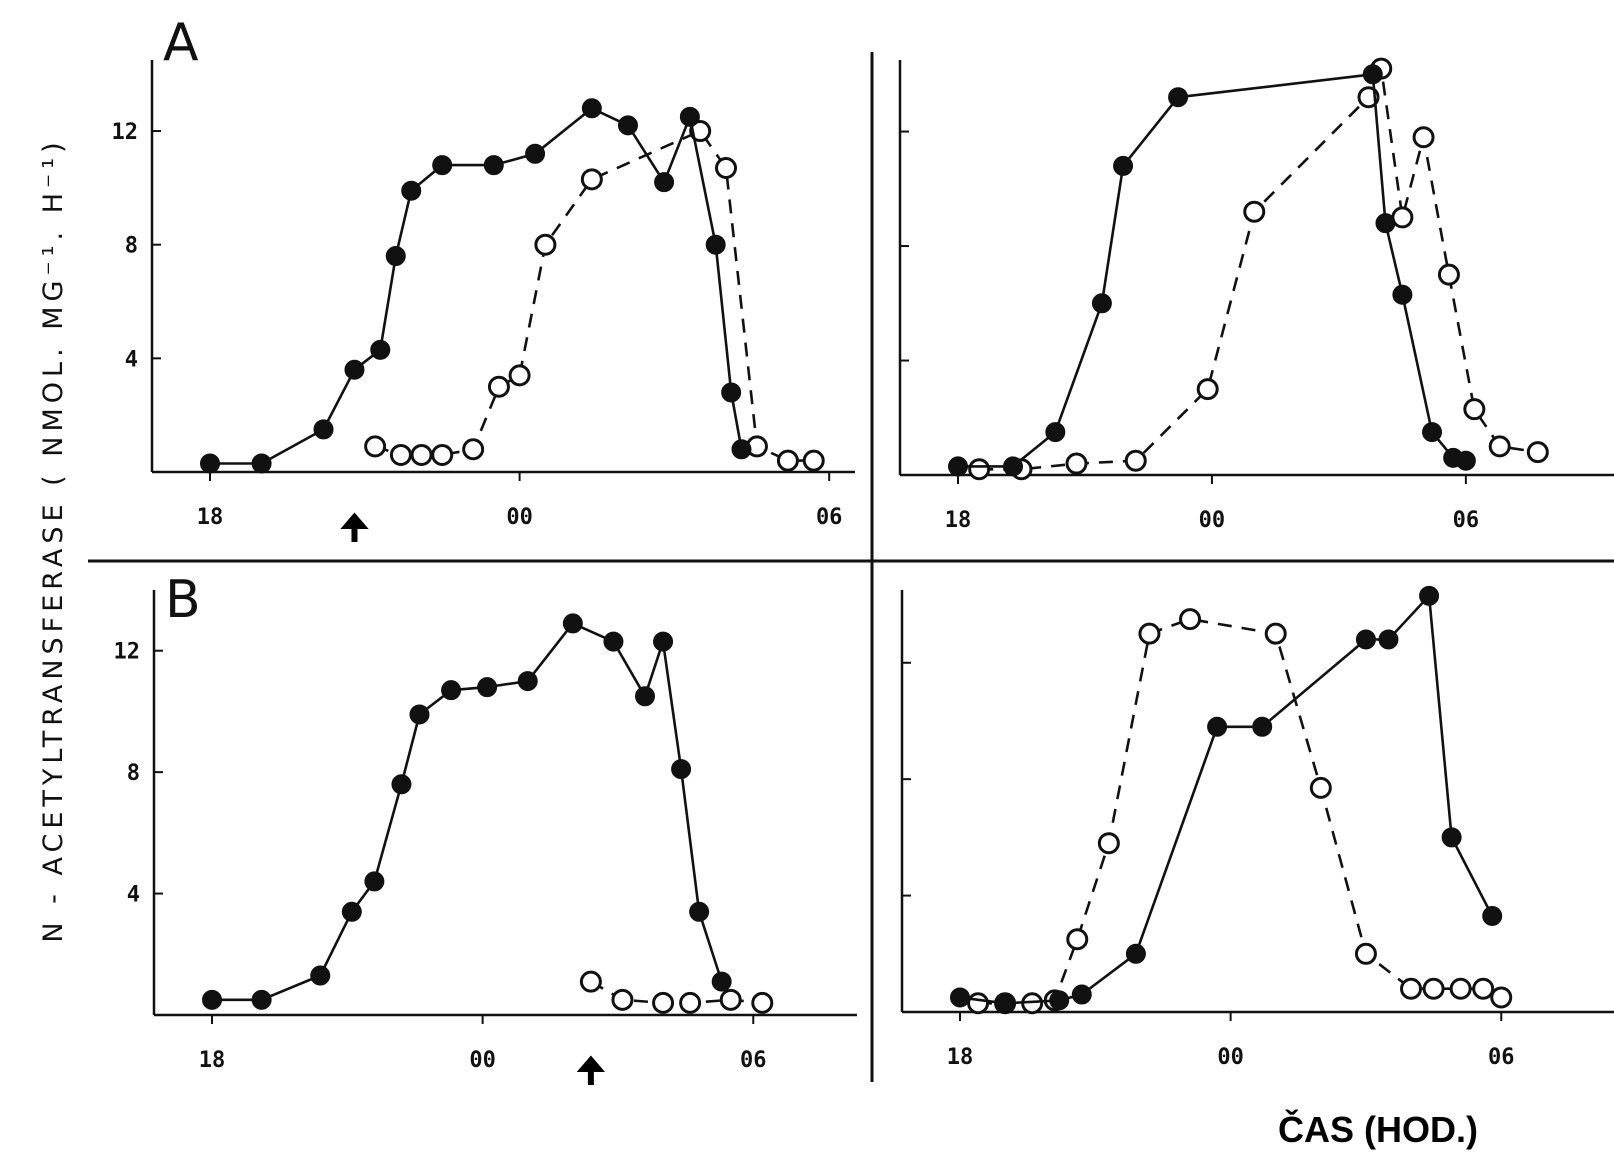 This screenshot has width=1614, height=1160. What do you see at coordinates (131, 246) in the screenshot?
I see `y-tick-label: 8` at bounding box center [131, 246].